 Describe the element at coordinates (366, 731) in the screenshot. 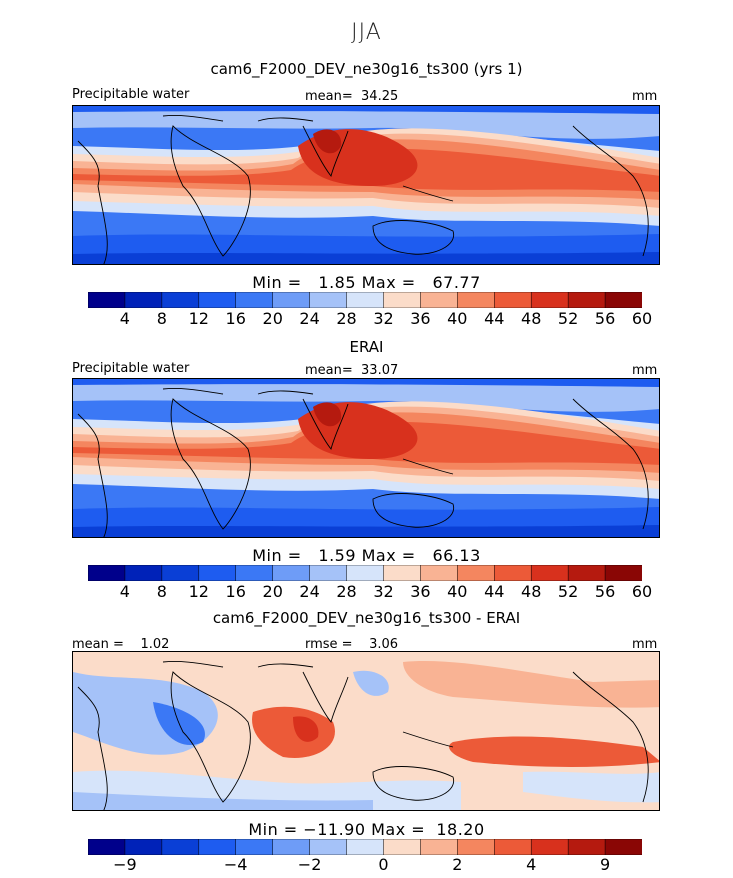

I see `panel3-map` at that location.